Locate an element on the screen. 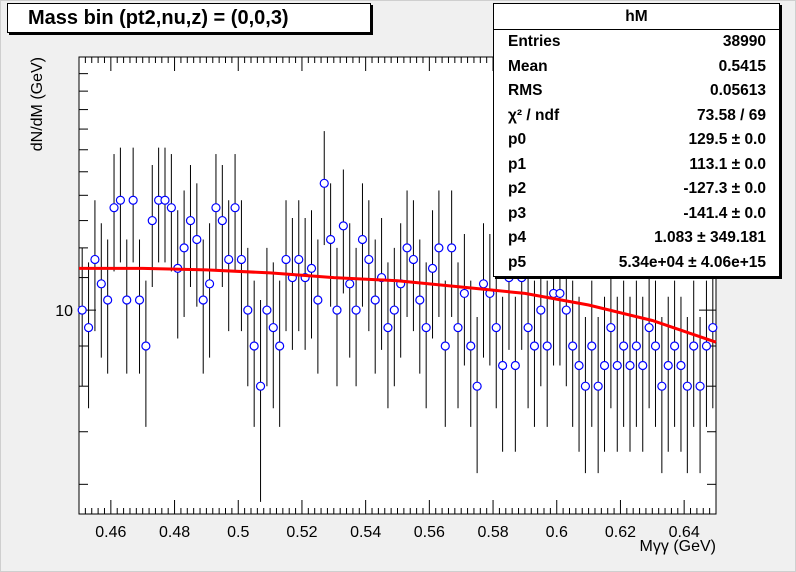 This screenshot has height=572, width=796. stats-value: -141.4 ± 0.0 is located at coordinates (724, 213).